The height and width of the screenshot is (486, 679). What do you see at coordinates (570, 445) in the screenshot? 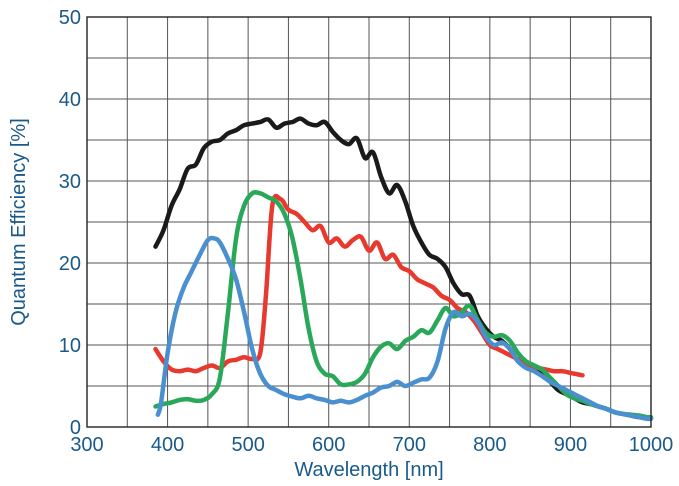
I see `x-tick-label: 900` at bounding box center [570, 445].